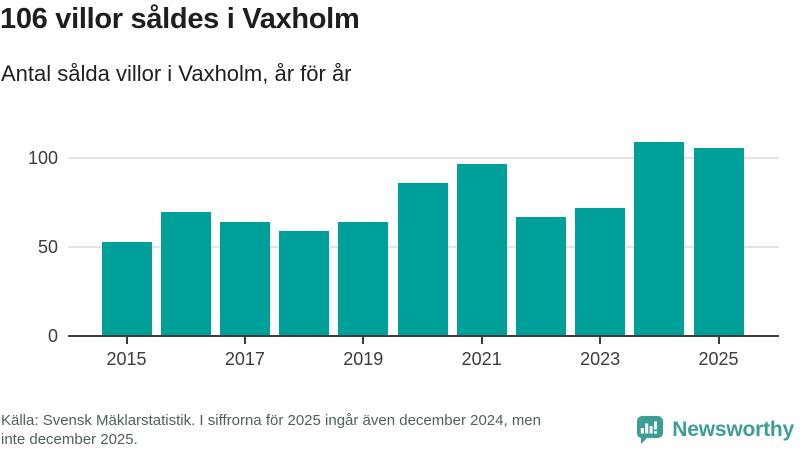  I want to click on newsworthy-wordmark: Newsworthy, so click(733, 429).